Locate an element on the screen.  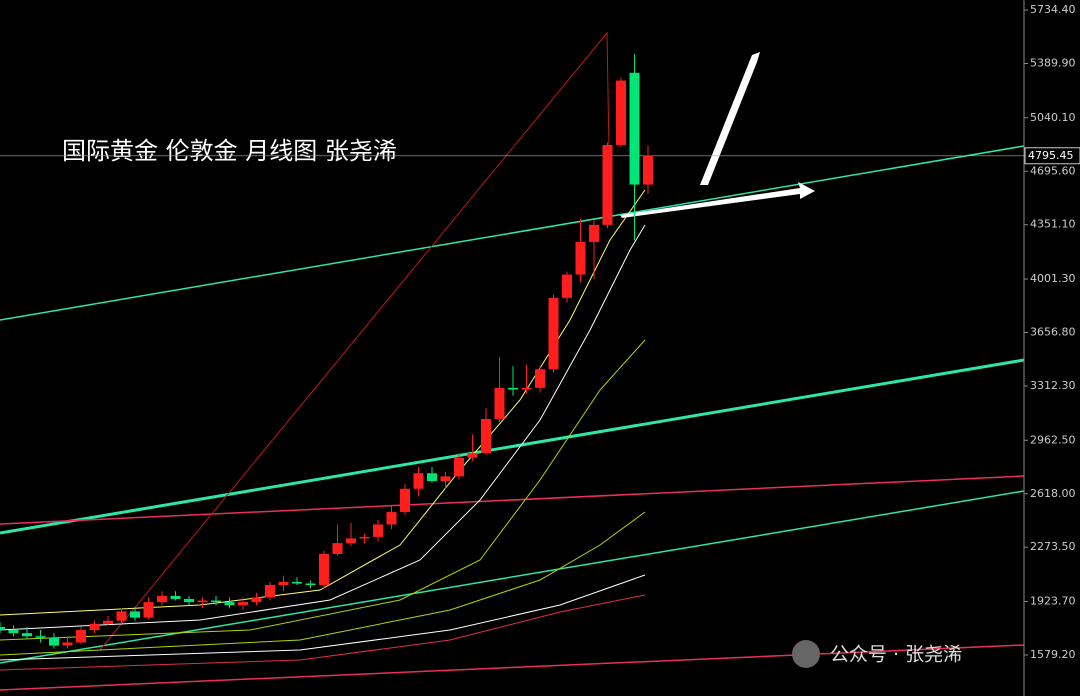
watermark: 公众号 · 张尧浠 is located at coordinates (877, 654).